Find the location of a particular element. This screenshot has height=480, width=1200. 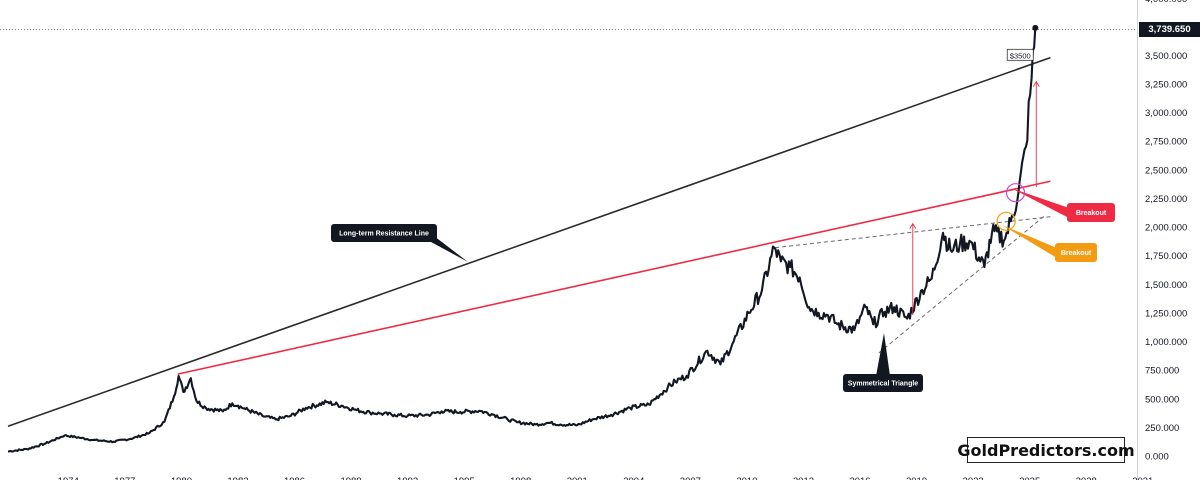

x-tick-label: 2004 is located at coordinates (633, 478).